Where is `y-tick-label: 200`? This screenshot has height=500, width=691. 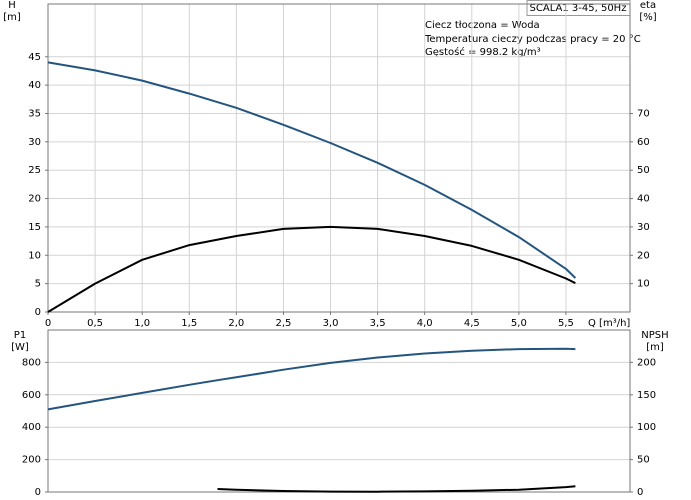 y-tick-label: 200 is located at coordinates (31, 460).